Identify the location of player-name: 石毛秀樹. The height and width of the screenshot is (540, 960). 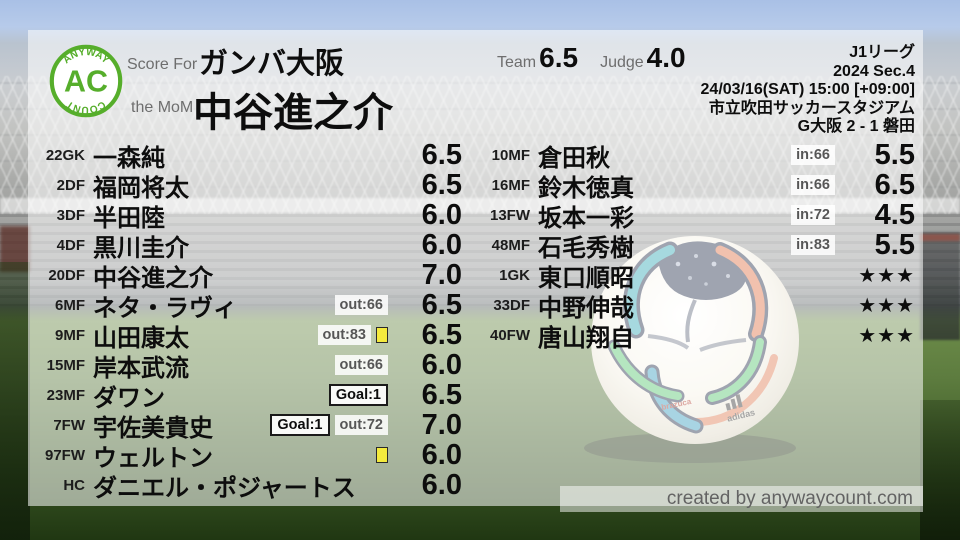
(586, 248).